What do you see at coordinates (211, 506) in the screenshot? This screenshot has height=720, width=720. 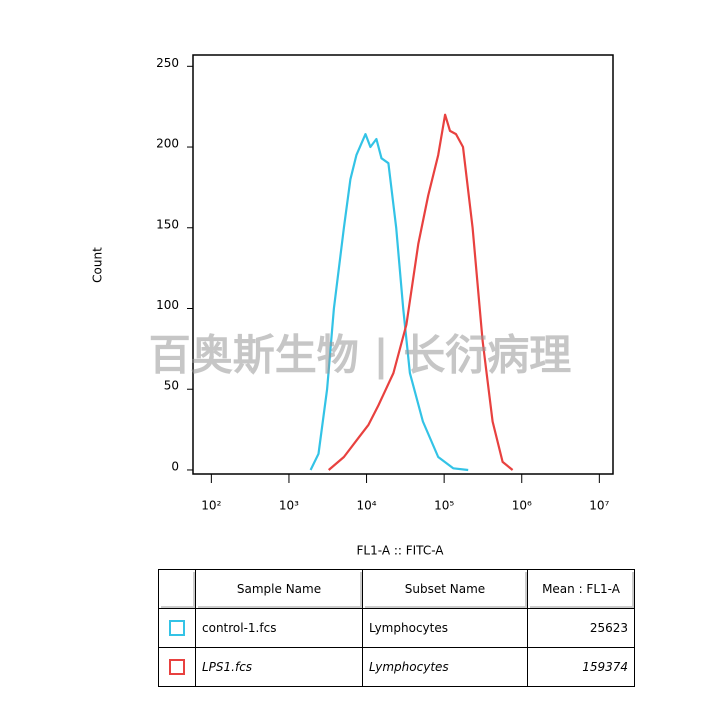 I see `x-tick-label: 10²` at bounding box center [211, 506].